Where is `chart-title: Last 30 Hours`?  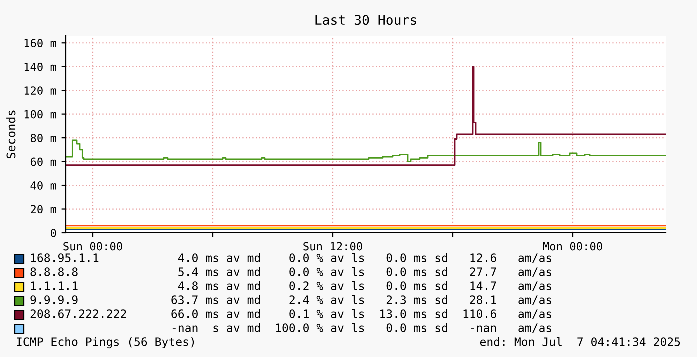 chart-title: Last 30 Hours is located at coordinates (366, 20).